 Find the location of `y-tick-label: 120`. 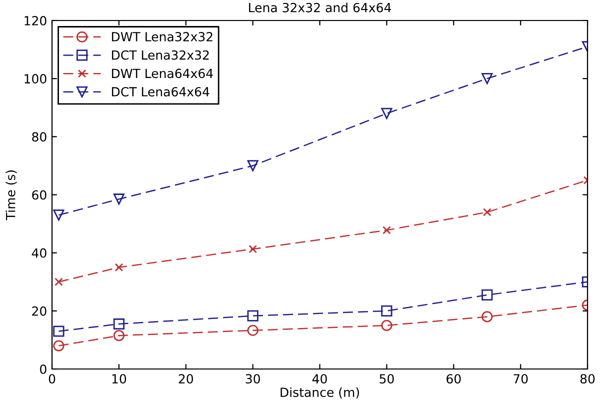

y-tick-label: 120 is located at coordinates (35, 21).